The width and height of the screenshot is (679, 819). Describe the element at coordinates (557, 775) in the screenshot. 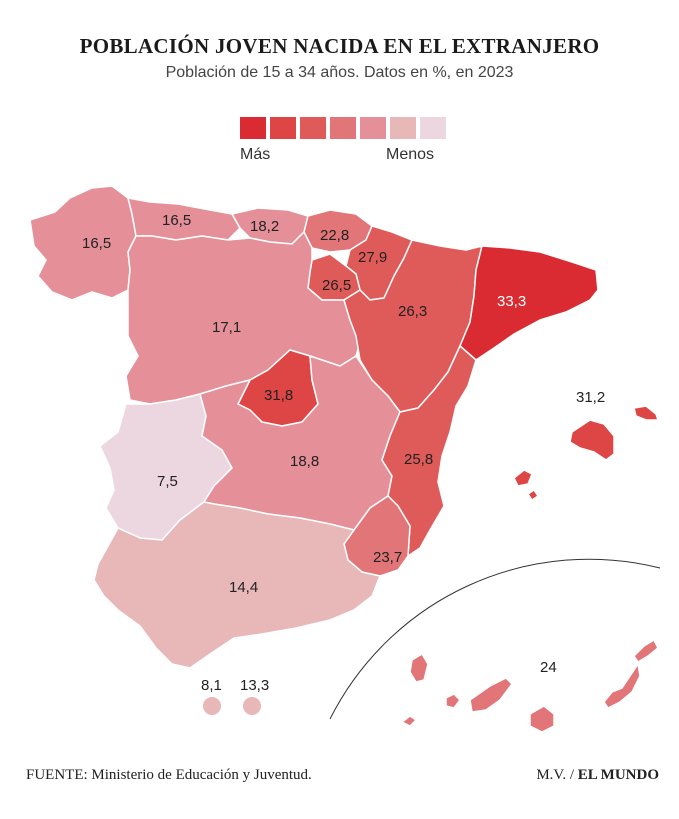

I see `author-credit: M.V. /` at that location.